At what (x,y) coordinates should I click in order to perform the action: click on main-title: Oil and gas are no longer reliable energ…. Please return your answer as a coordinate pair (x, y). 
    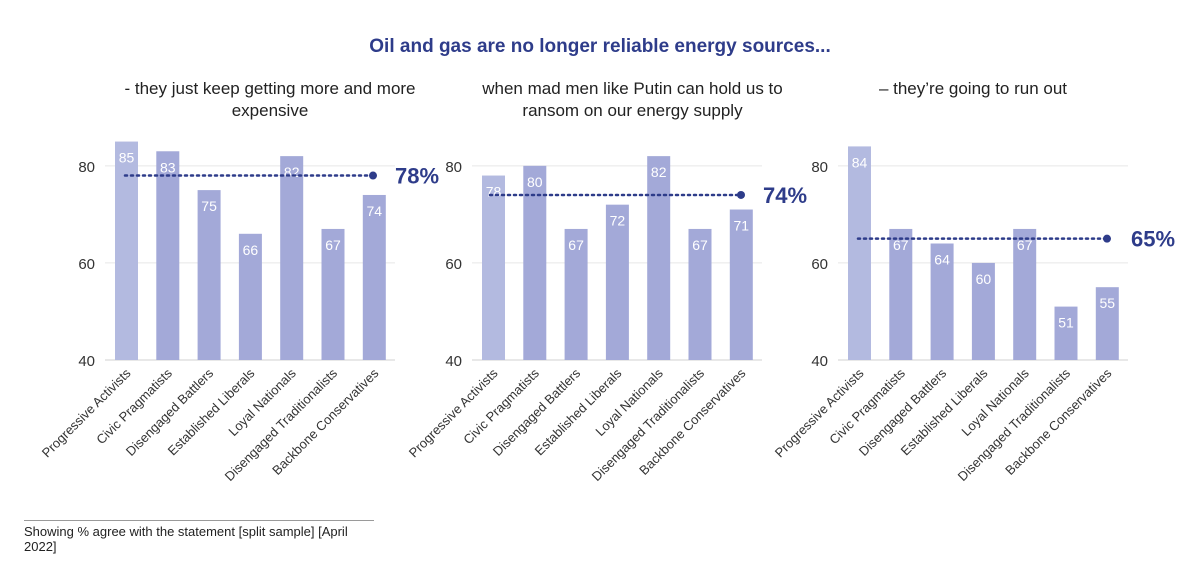
    Looking at the image, I should click on (600, 46).